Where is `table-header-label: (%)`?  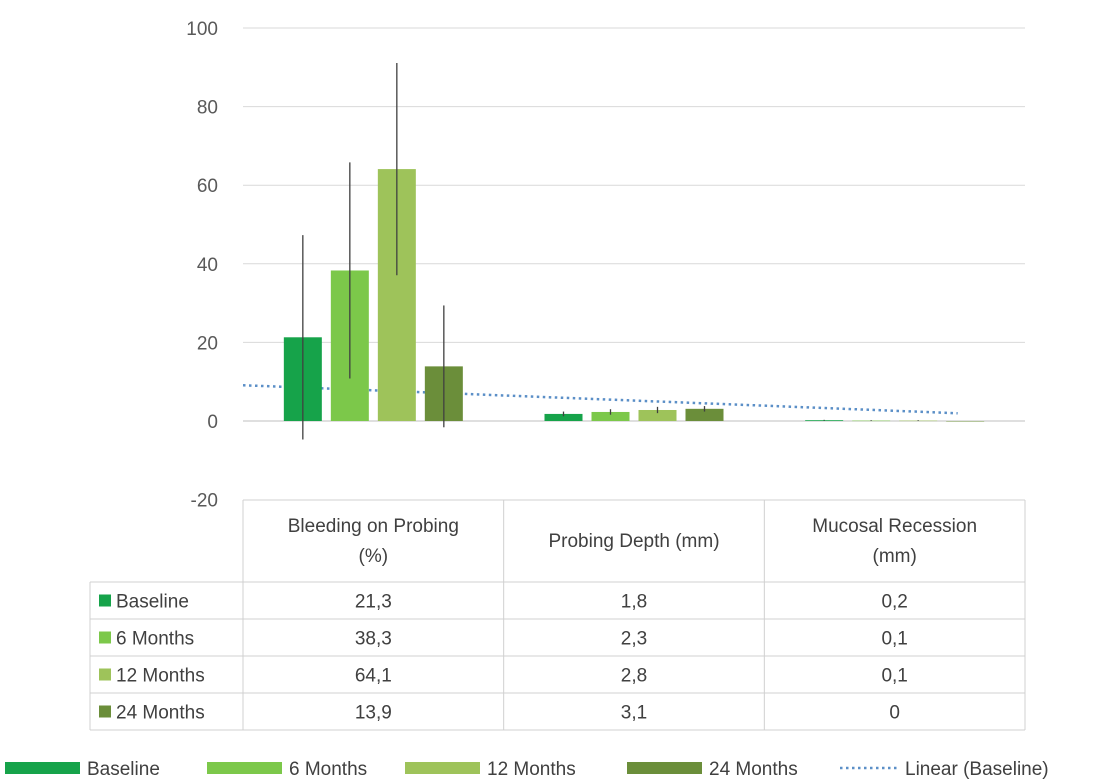 table-header-label: (%) is located at coordinates (374, 556).